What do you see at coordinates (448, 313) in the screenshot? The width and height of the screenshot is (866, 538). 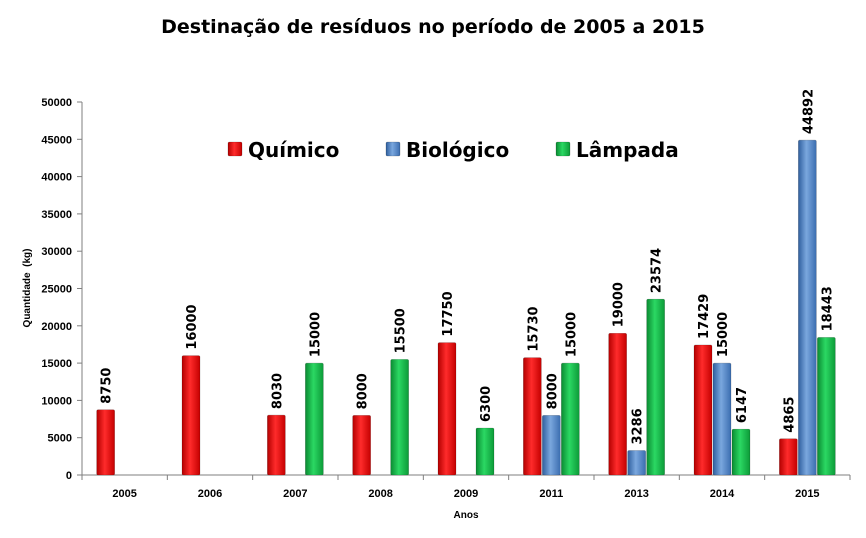 I see `data-label: 17750` at bounding box center [448, 313].